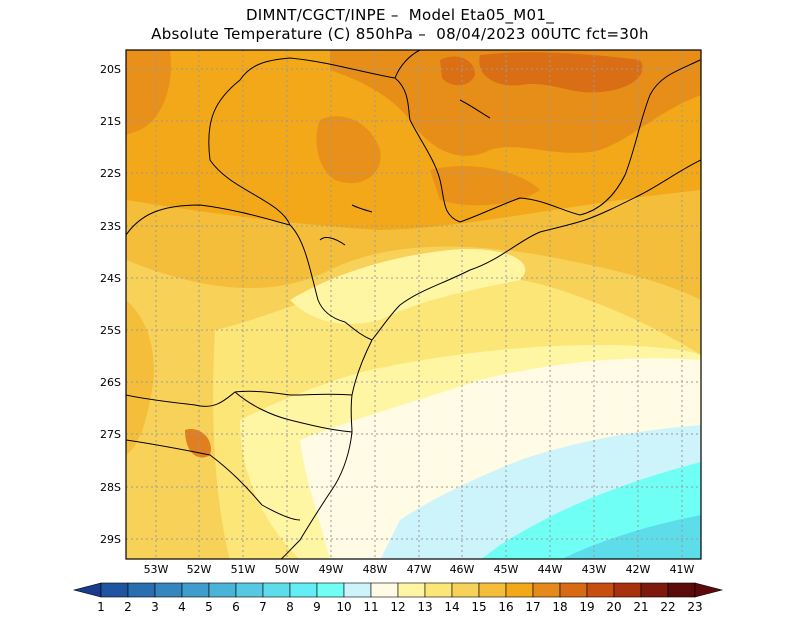 The height and width of the screenshot is (618, 800). I want to click on colorbar-label: 13, so click(424, 607).